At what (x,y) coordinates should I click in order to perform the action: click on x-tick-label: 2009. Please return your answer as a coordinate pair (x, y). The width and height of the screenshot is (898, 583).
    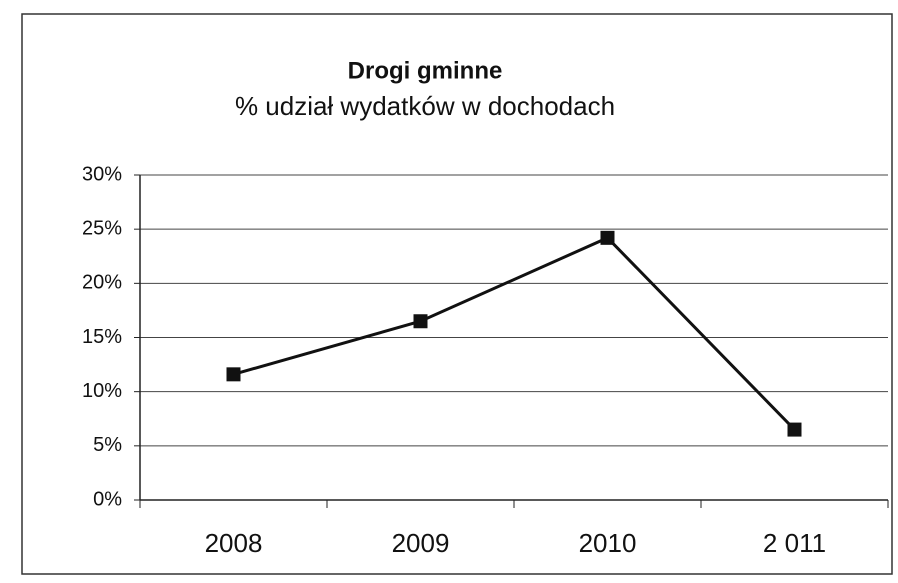
    Looking at the image, I should click on (421, 543).